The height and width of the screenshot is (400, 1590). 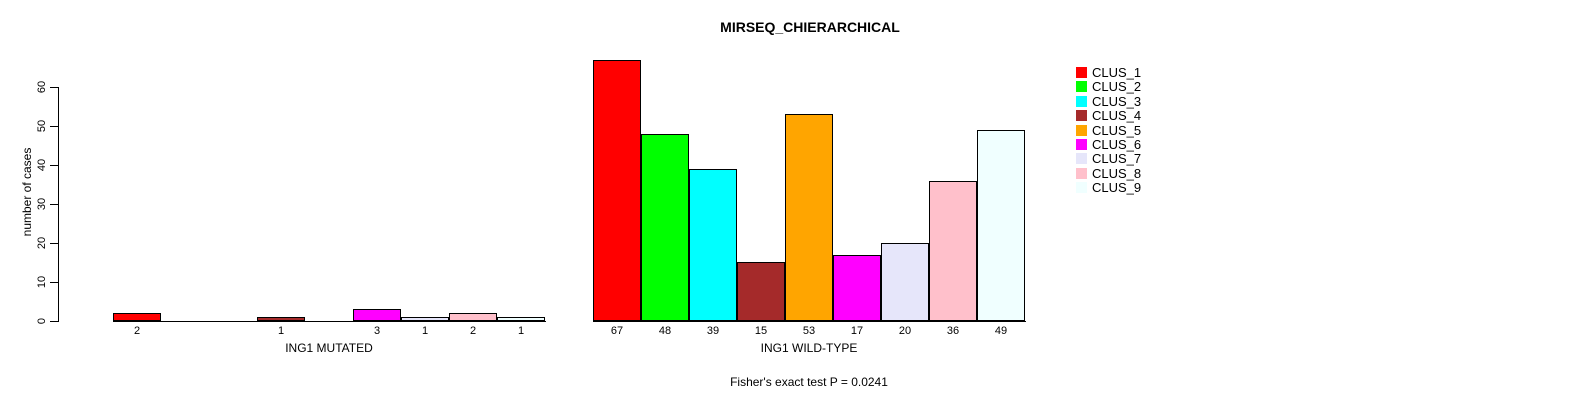 I want to click on bar-value-label-ing1-mutated-clus_8: 2, so click(x=473, y=331).